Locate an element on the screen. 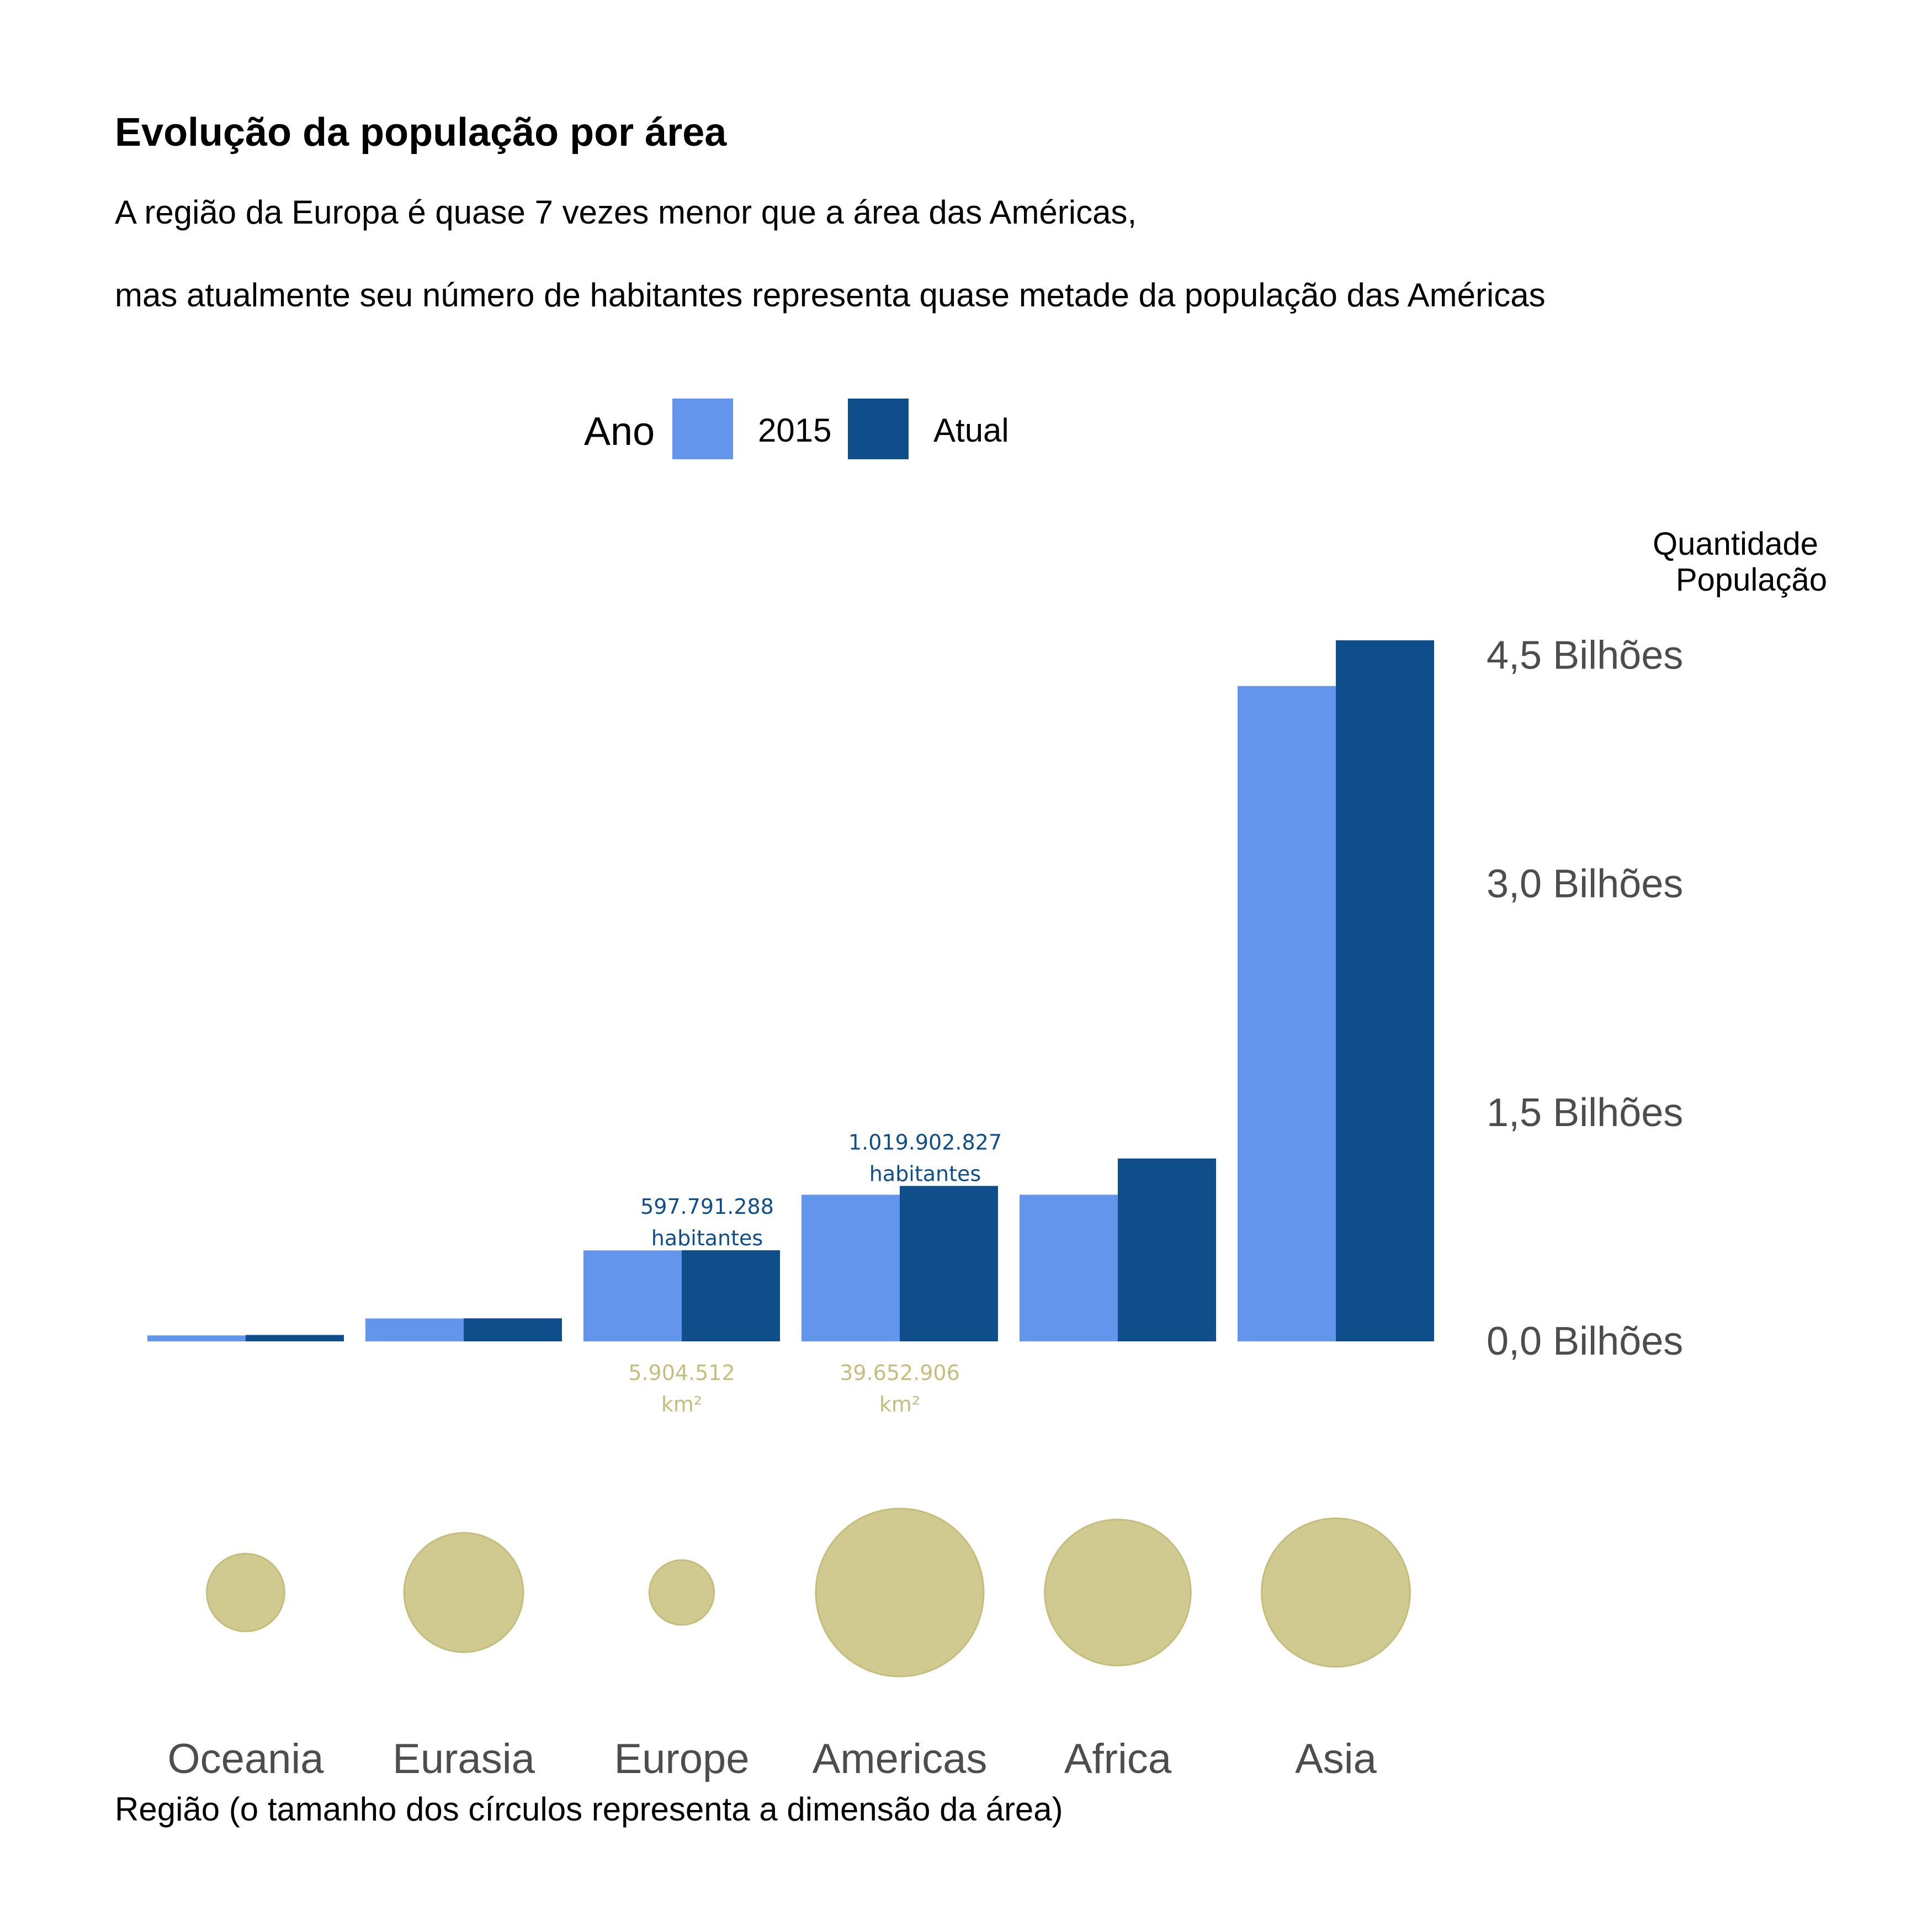 This screenshot has height=1932, width=1932. bar-eurasia-atual is located at coordinates (513, 1330).